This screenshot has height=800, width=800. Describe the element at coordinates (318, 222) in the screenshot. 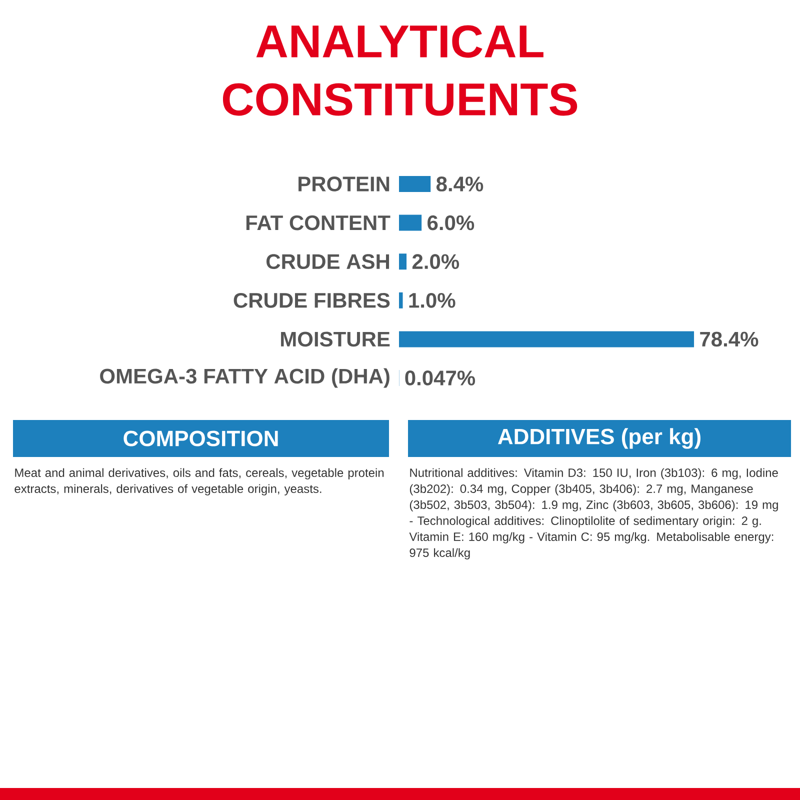

I see `y-tick-label: FAT CONTENT` at that location.